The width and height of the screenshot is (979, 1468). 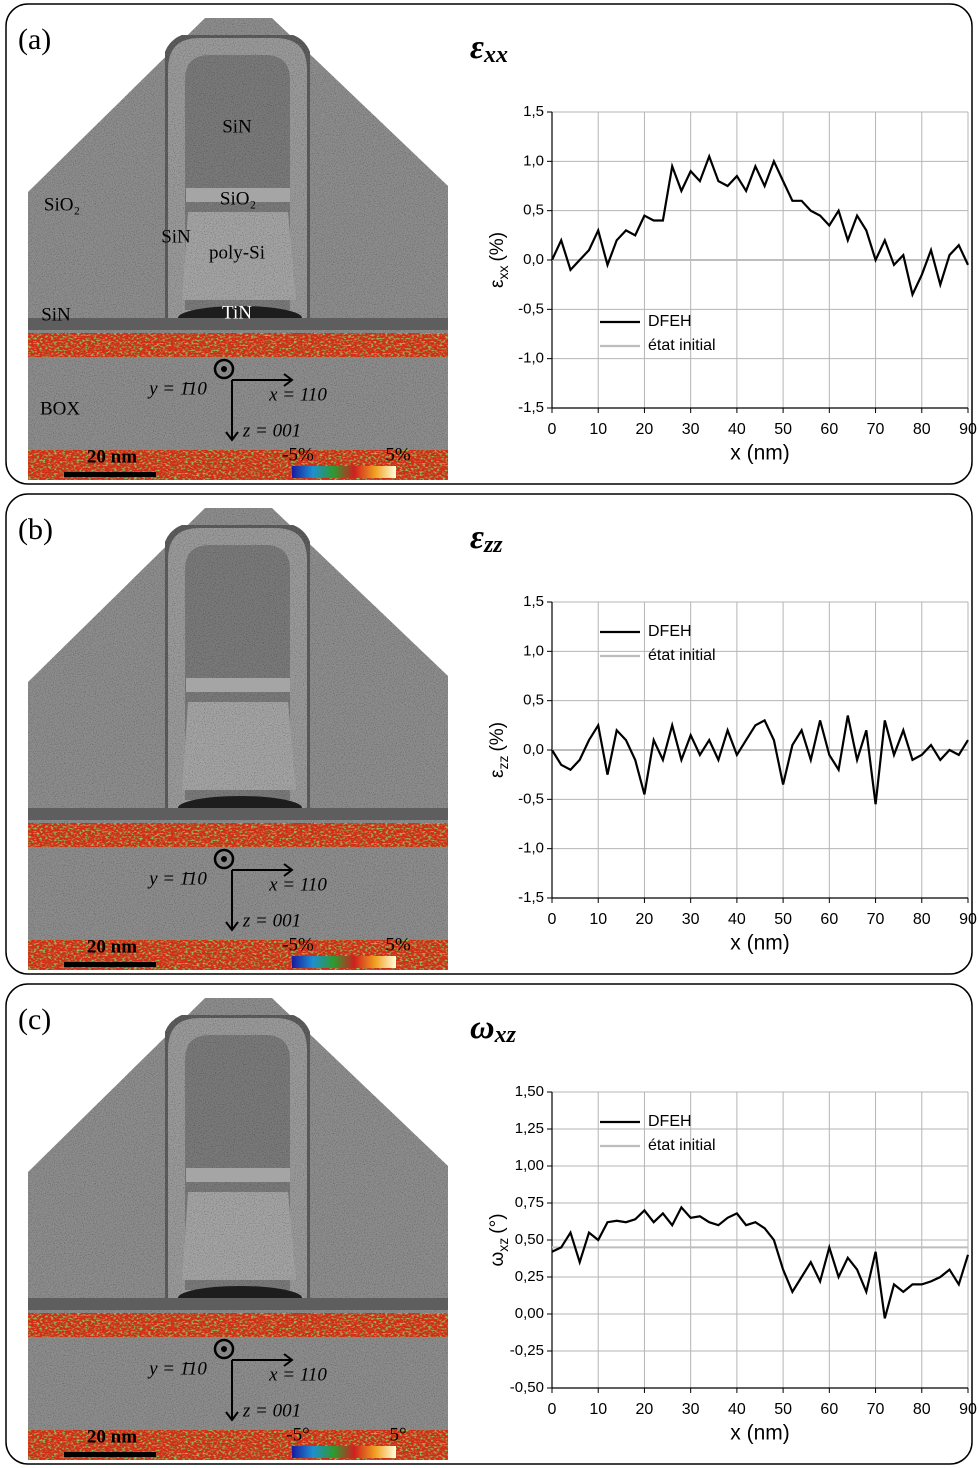 I want to click on image-label: poly-Si, so click(x=237, y=252).